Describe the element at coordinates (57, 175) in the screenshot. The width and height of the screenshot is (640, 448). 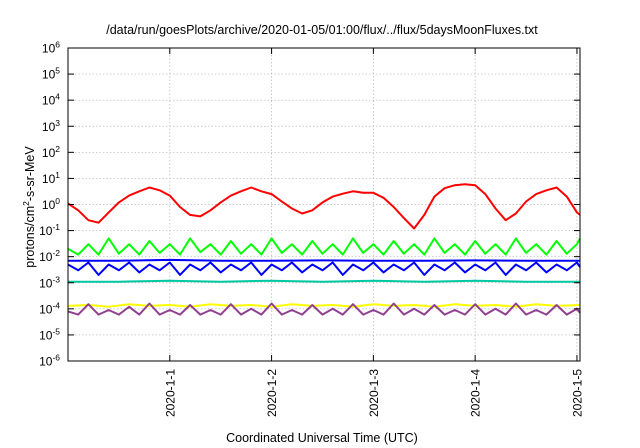
I see `y-tick-label-exp: 1` at that location.